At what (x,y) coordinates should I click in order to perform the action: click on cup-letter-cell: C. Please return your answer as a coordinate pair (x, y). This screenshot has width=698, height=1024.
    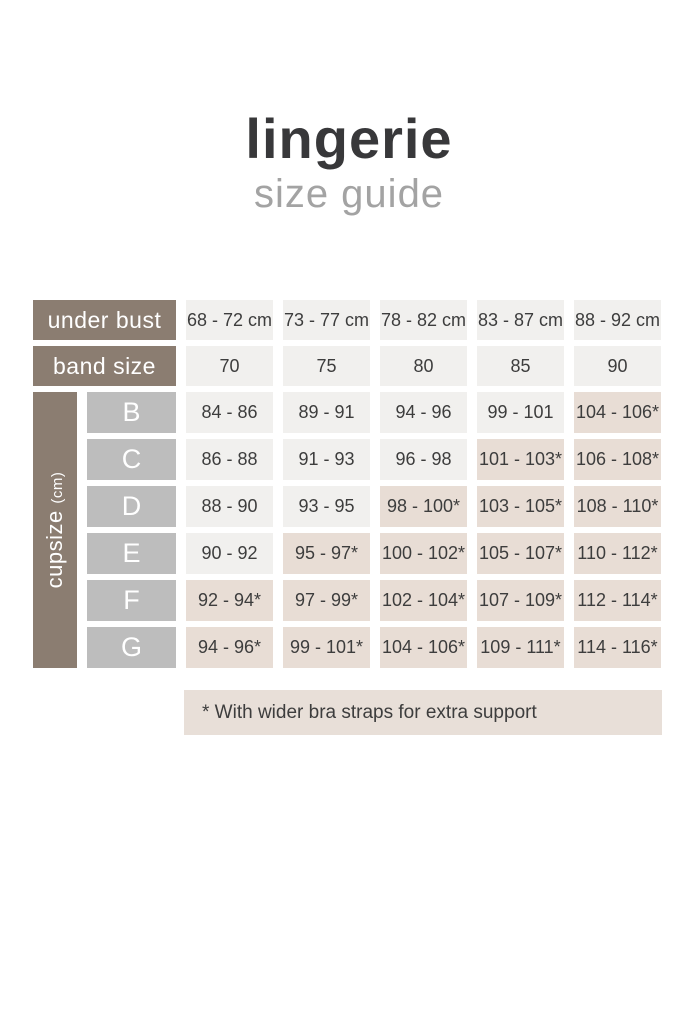
    Looking at the image, I should click on (131, 459).